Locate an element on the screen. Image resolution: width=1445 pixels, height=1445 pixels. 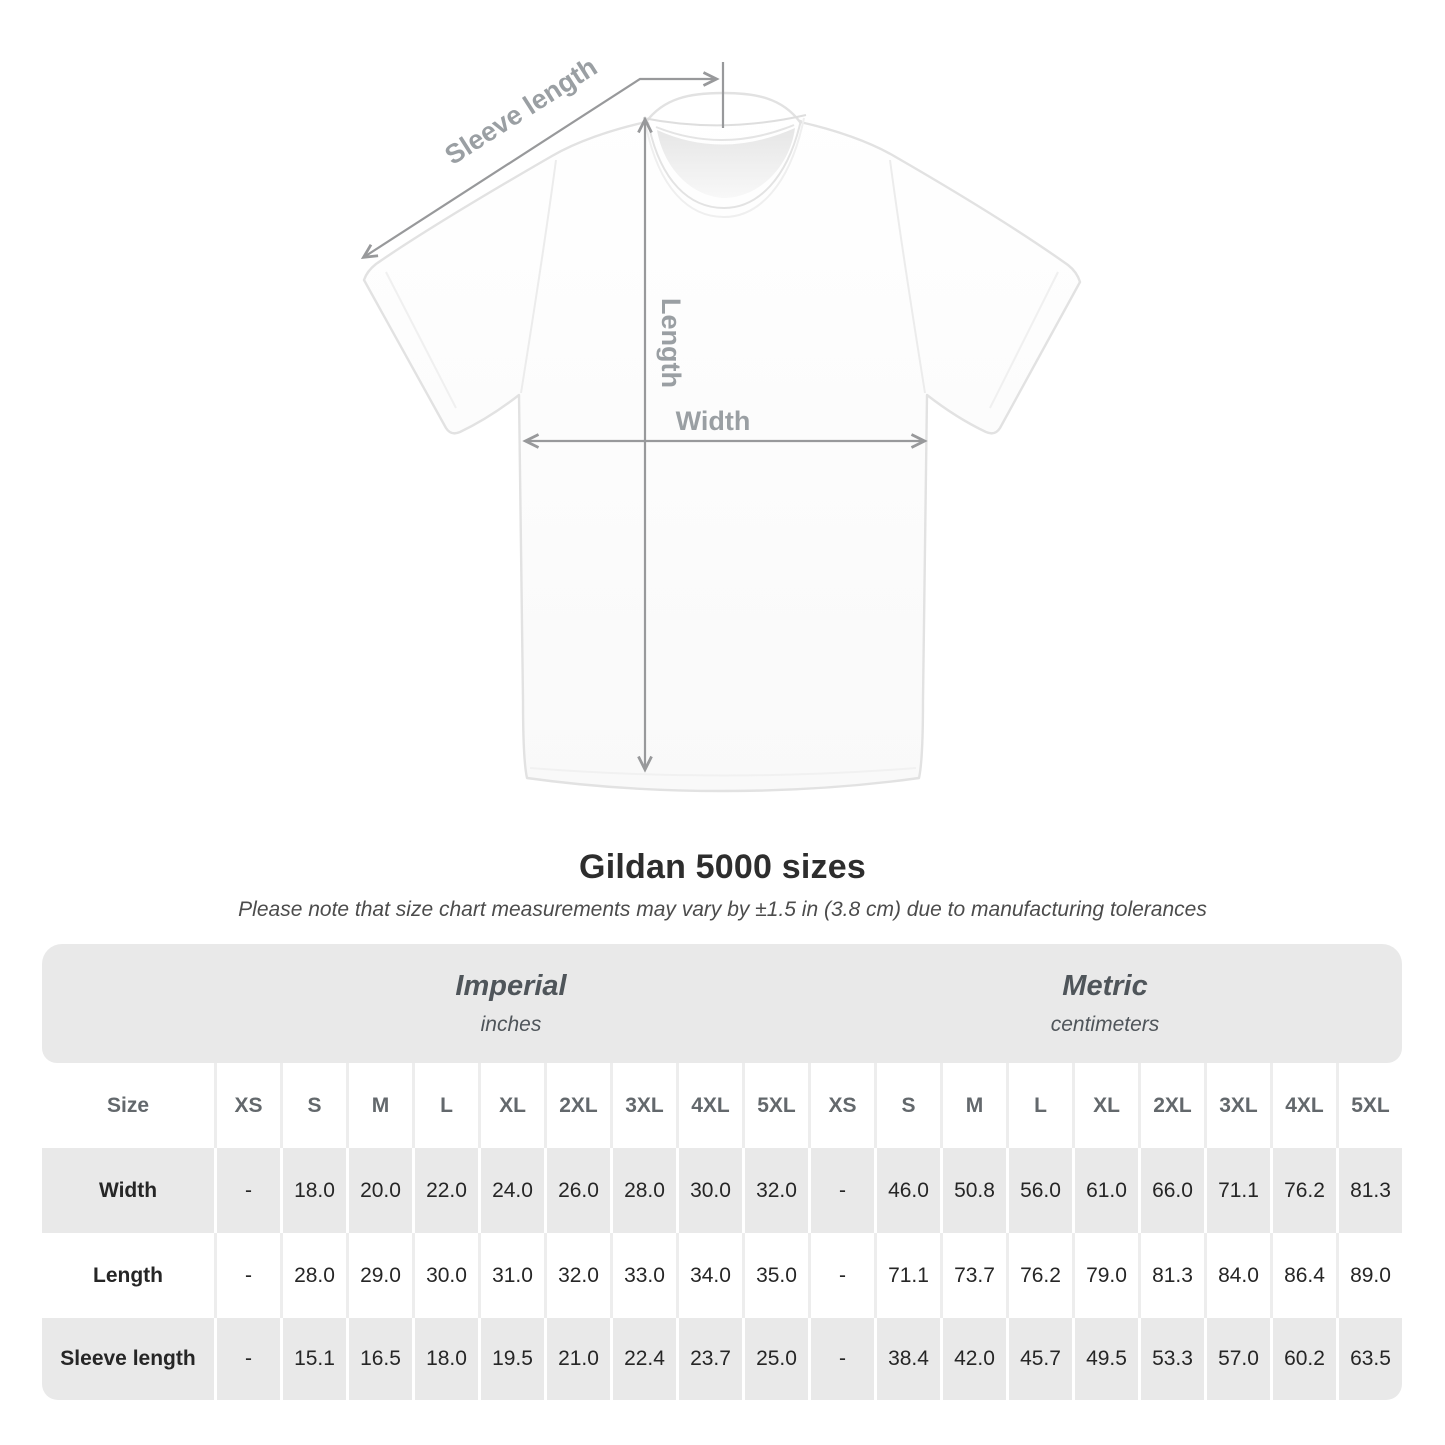
length-label: Length is located at coordinates (671, 343).